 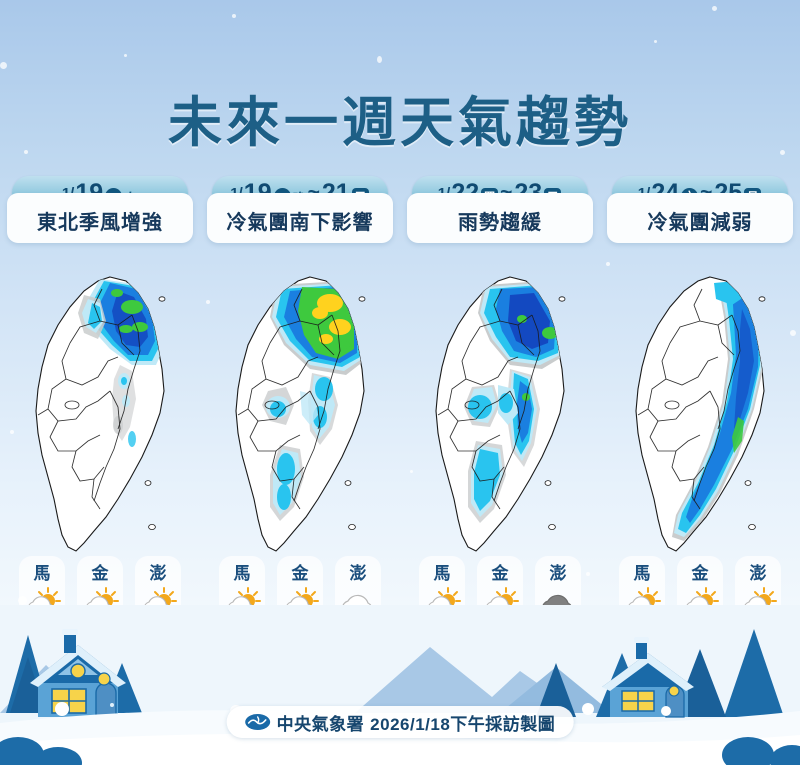 What do you see at coordinates (320, 724) in the screenshot?
I see `agency-name: 中央氣象署` at bounding box center [320, 724].